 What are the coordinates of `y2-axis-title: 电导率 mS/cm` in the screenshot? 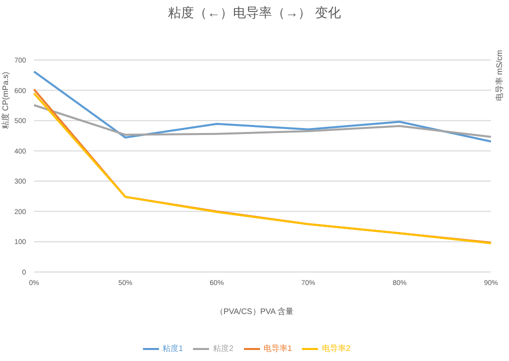 It's located at (500, 75).